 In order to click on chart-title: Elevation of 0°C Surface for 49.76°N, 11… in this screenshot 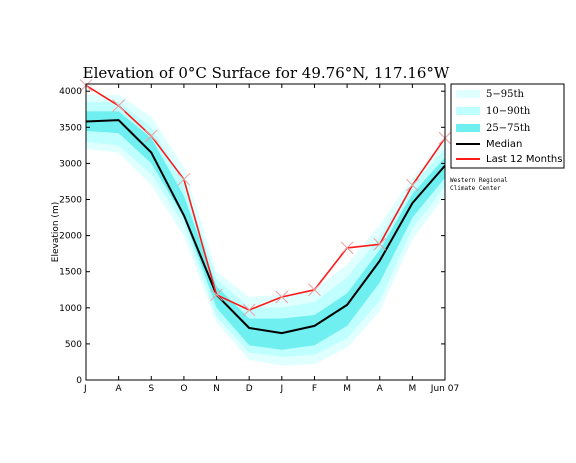, I will do `click(266, 73)`.